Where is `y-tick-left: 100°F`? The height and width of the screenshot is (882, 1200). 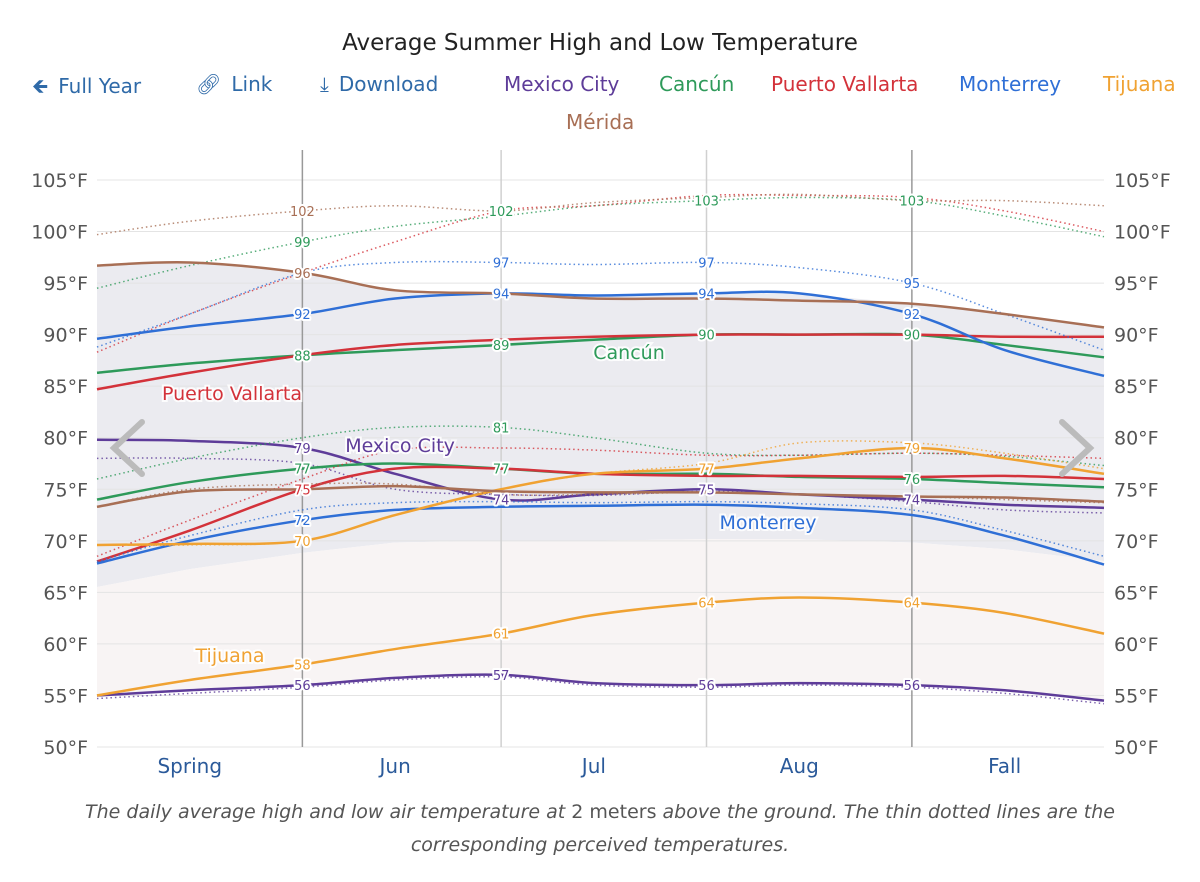
y-tick-left: 100°F is located at coordinates (59, 233).